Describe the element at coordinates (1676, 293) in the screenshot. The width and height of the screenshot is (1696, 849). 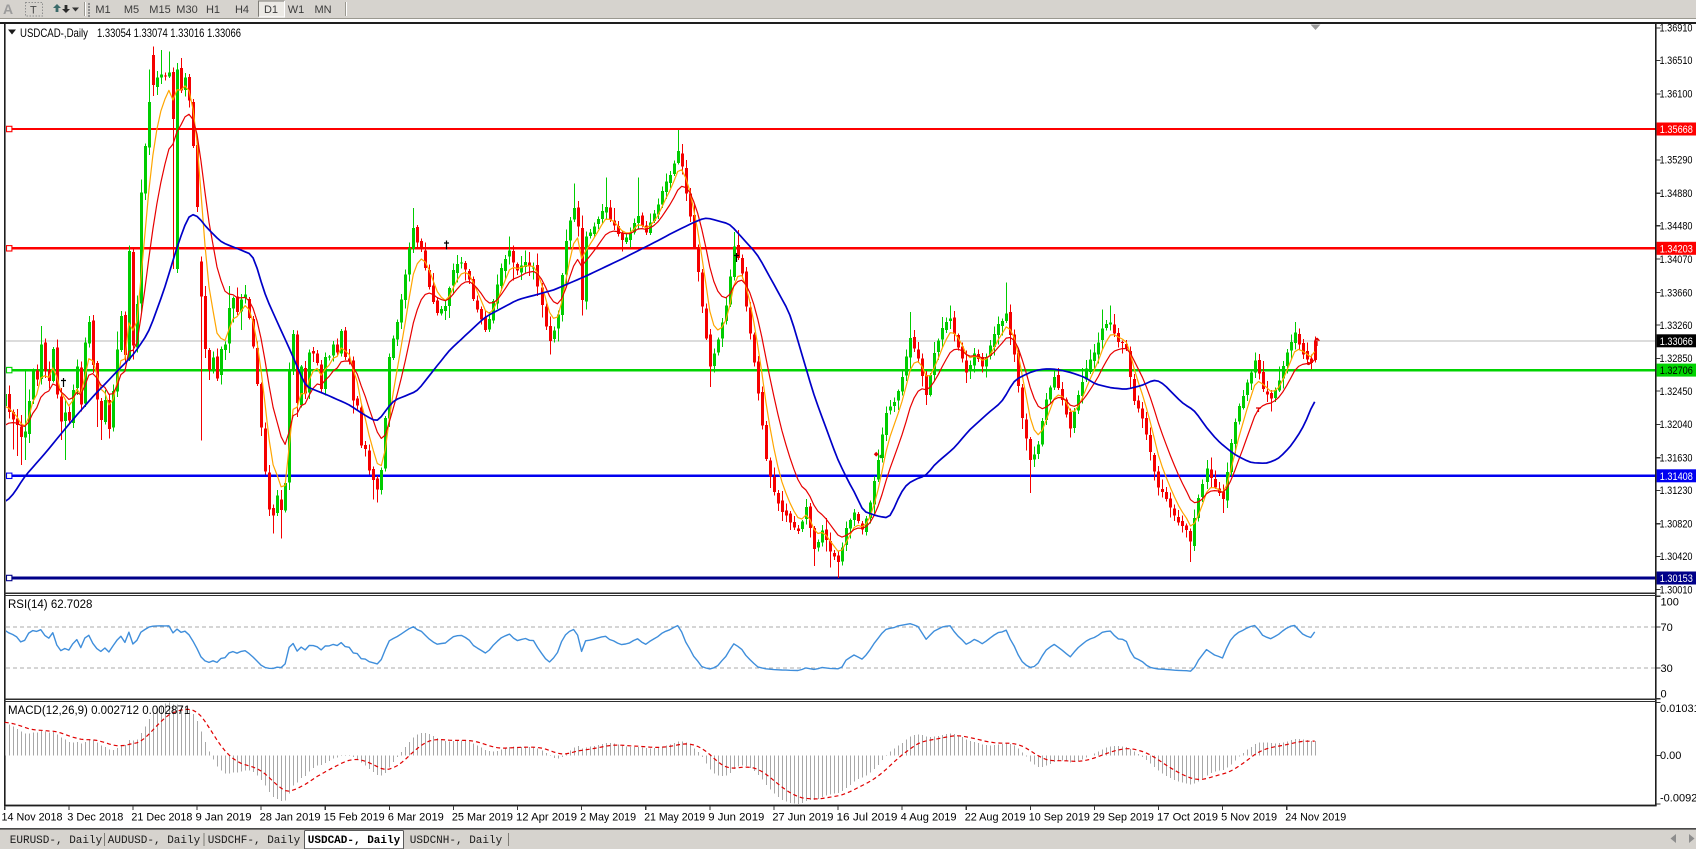
I see `svg-text: 1.33660` at that location.